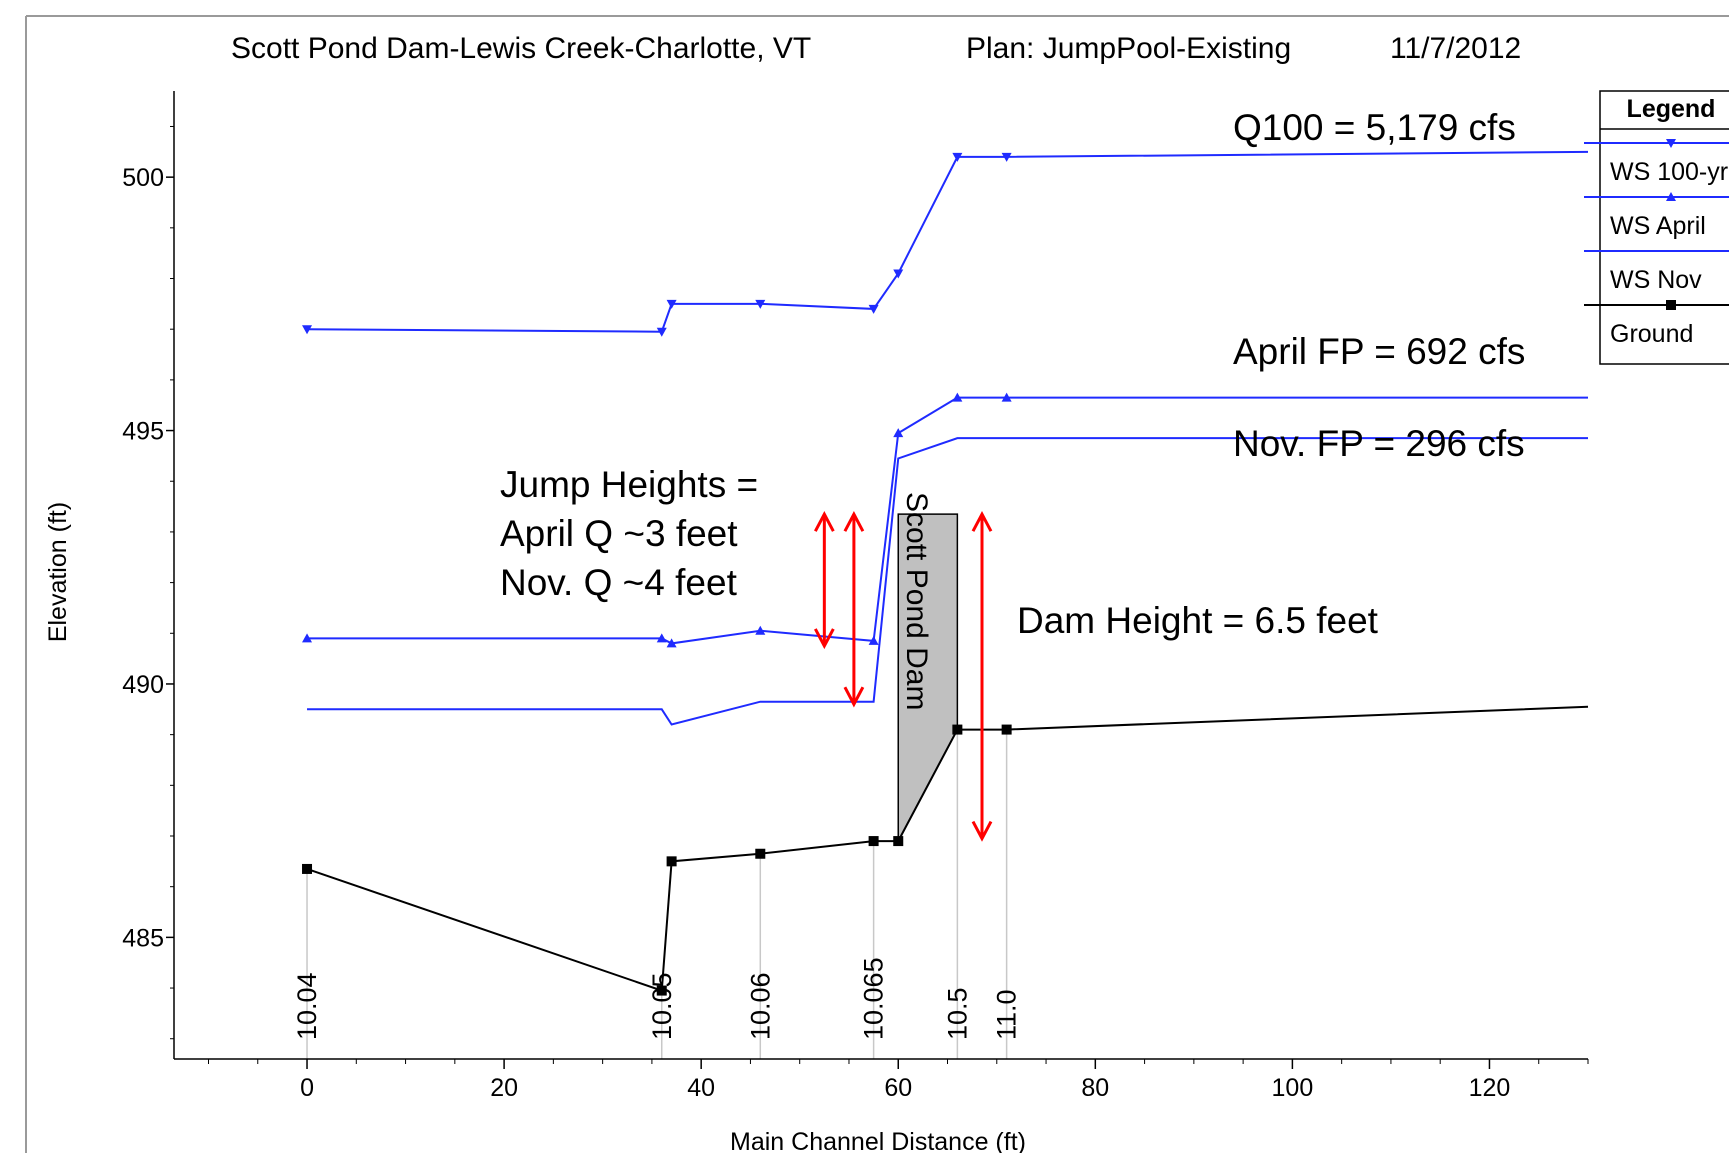  Describe the element at coordinates (307, 1088) in the screenshot. I see `x-tick-label: 0` at that location.